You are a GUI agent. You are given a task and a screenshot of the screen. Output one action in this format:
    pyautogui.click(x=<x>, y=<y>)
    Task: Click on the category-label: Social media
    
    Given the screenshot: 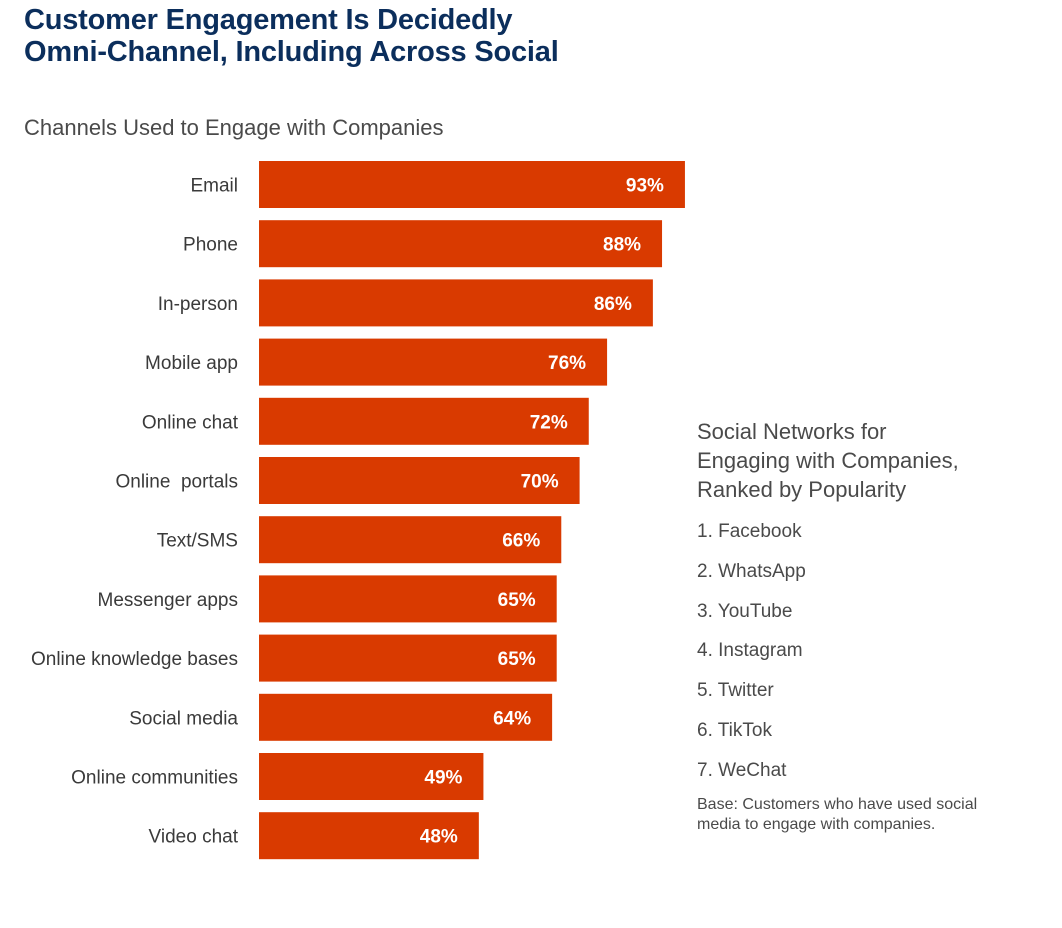 What is the action you would take?
    pyautogui.click(x=183, y=718)
    